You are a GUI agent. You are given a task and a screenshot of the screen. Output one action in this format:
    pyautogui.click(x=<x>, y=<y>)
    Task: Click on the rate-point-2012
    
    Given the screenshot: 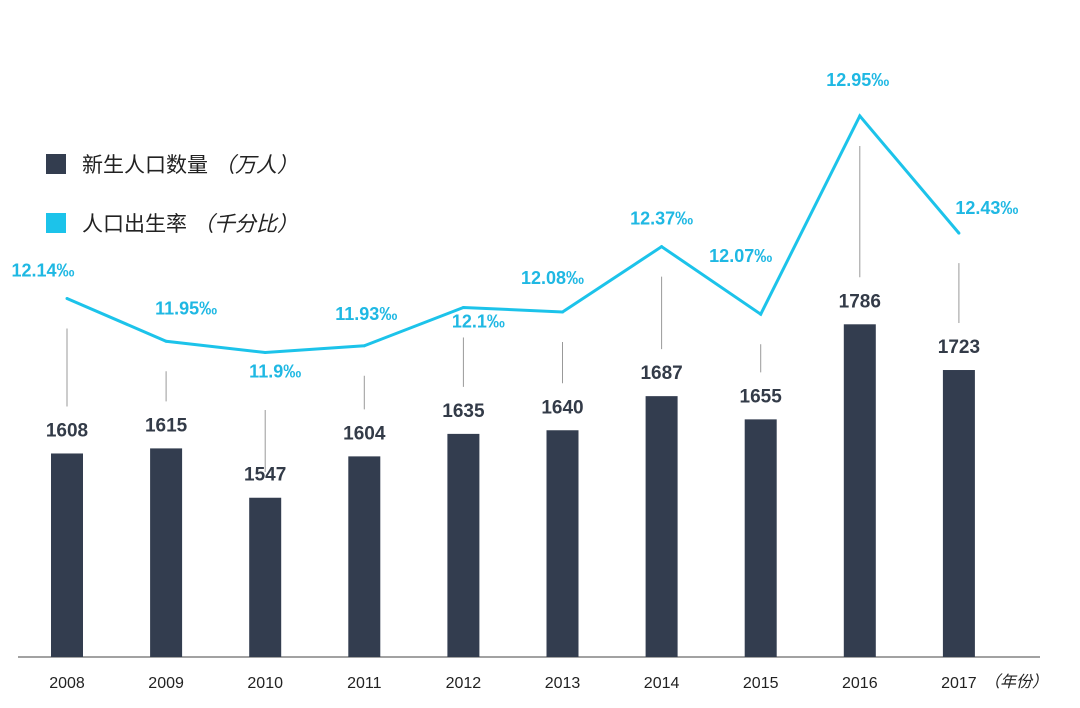 What is the action you would take?
    pyautogui.click(x=463, y=307)
    